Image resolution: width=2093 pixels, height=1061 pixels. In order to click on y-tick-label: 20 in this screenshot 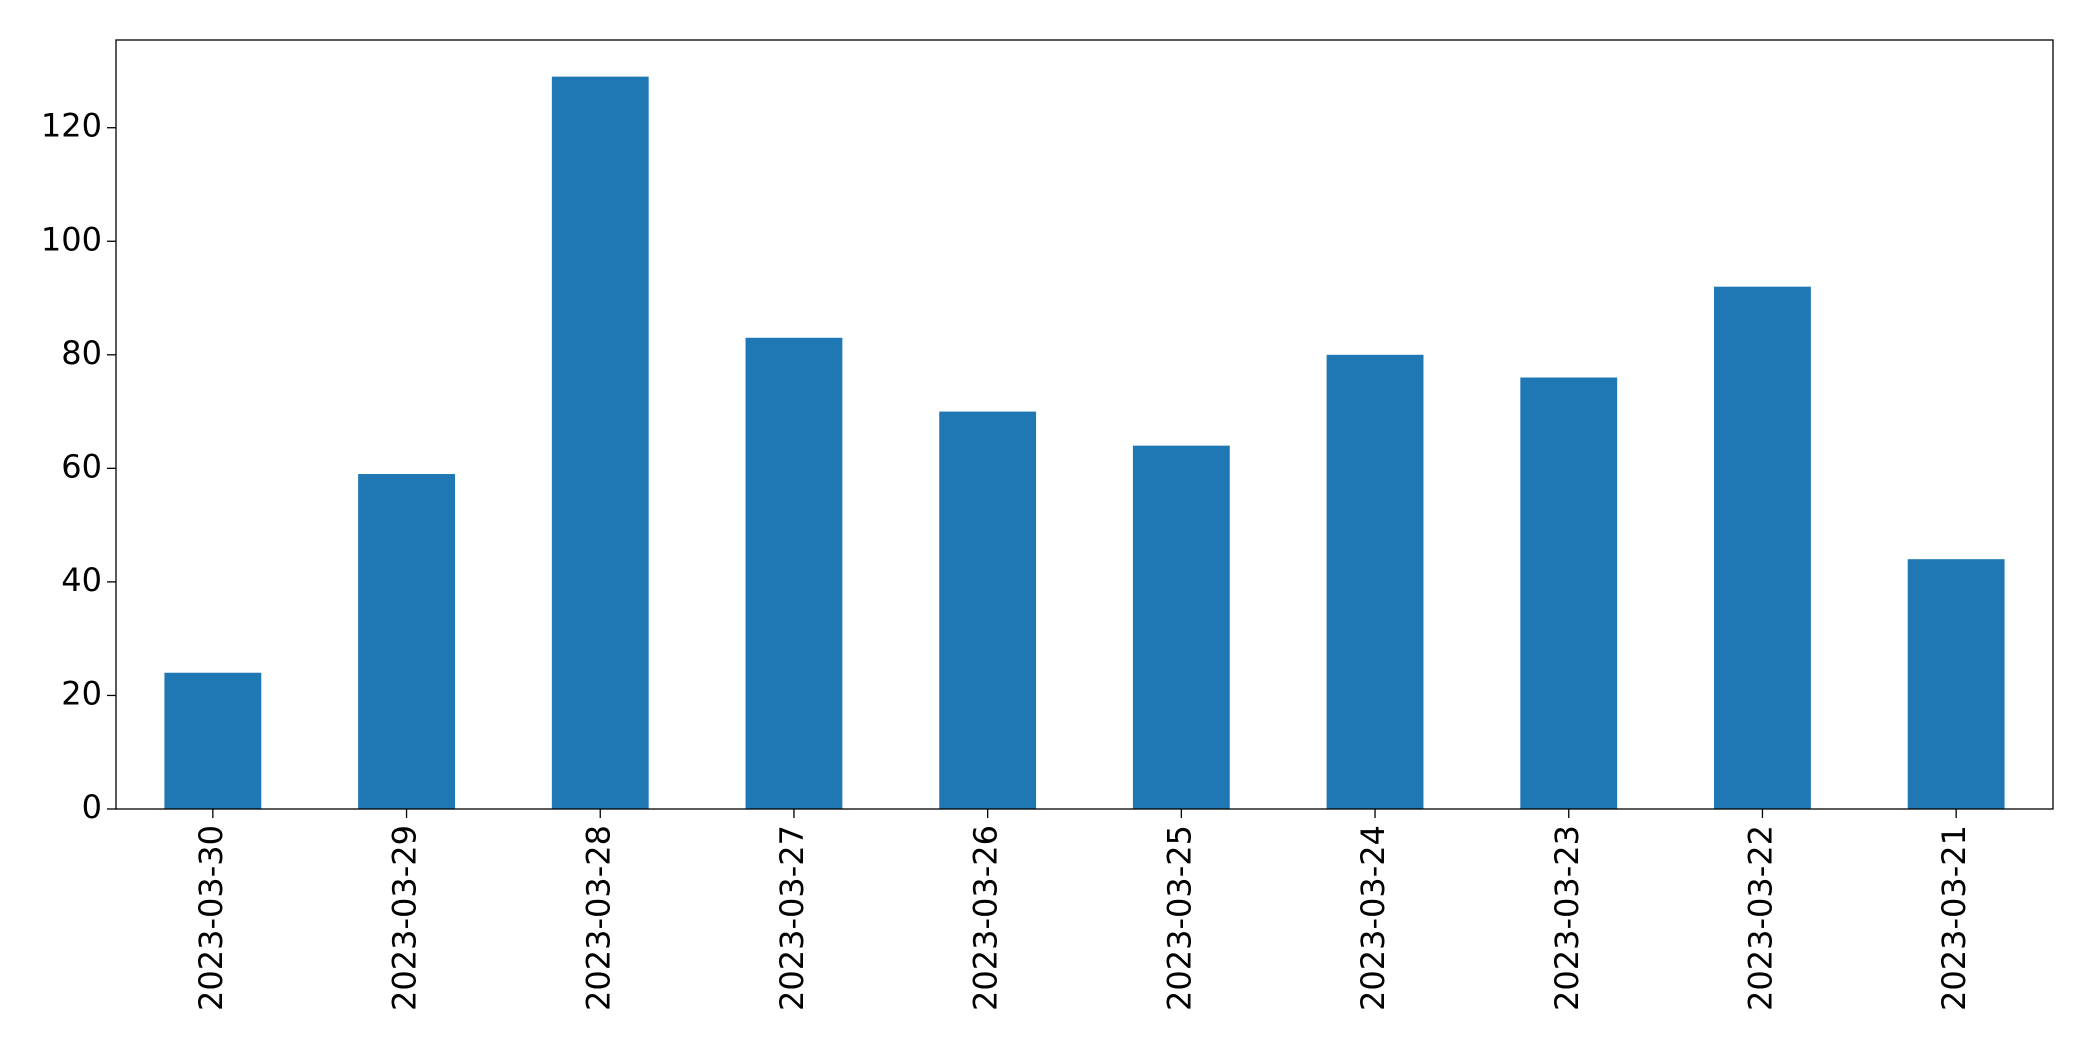, I will do `click(81, 693)`.